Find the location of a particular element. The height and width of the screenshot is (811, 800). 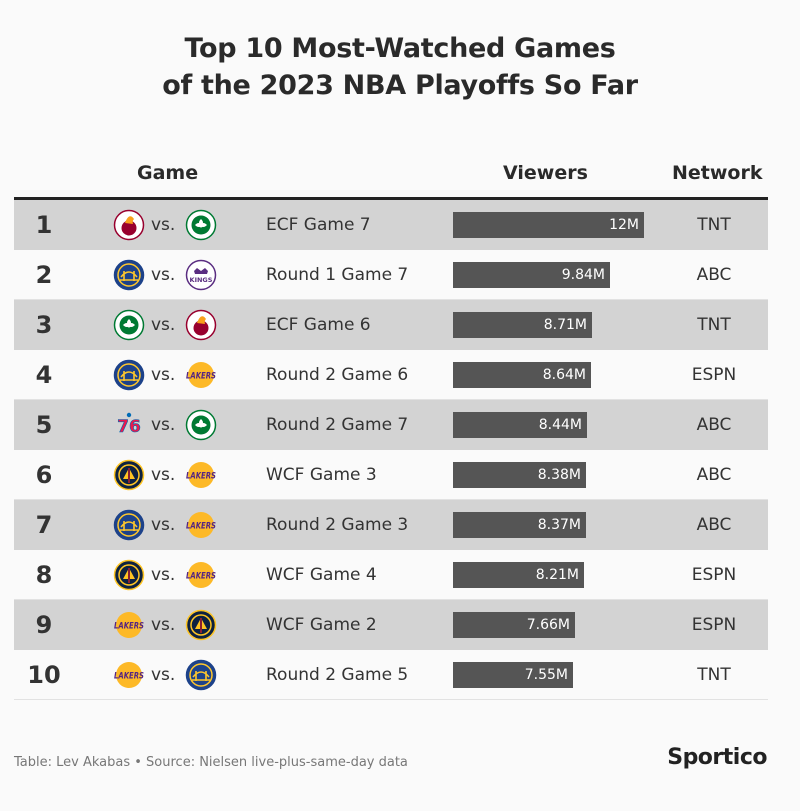

table-row: 5 76 vs. Round 2 Game 7 8.44M ABC is located at coordinates (391, 425).